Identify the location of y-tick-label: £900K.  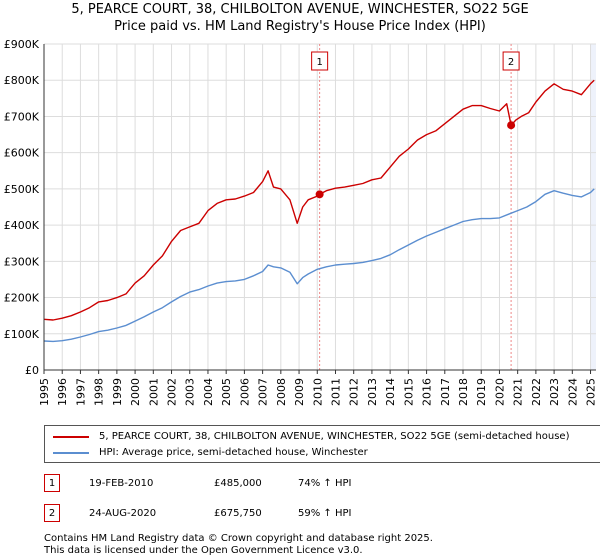
(22, 44).